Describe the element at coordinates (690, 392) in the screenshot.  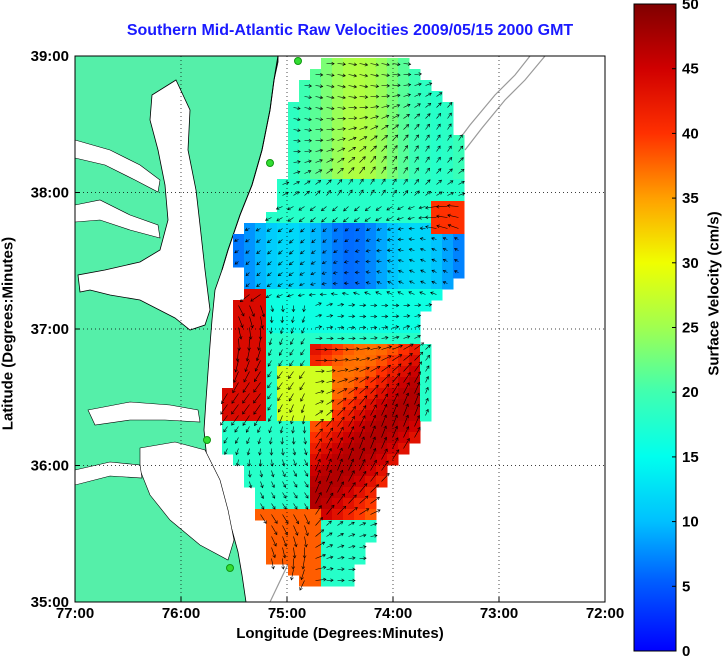
I see `colorbar-tick-label: 20` at that location.